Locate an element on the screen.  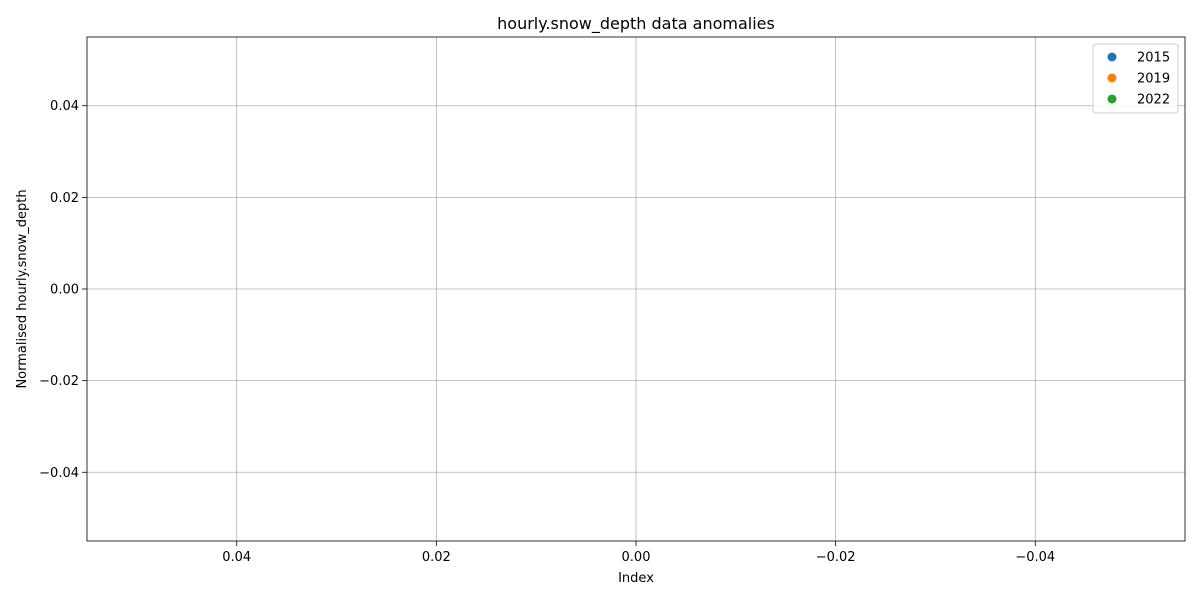
y-axis-label: Normalised hourly.snow_depth is located at coordinates (22, 288).